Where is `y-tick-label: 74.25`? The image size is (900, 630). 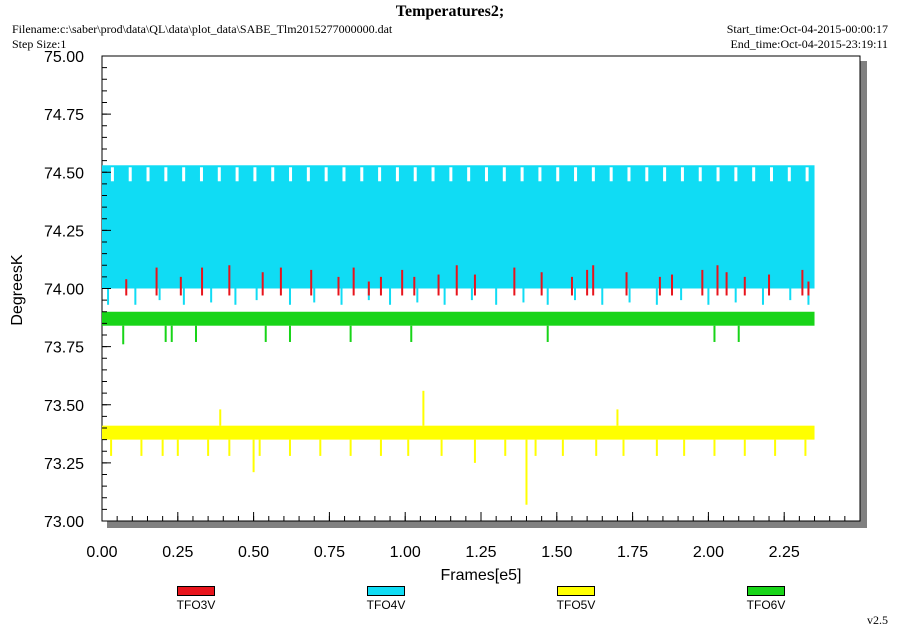
y-tick-label: 74.25 is located at coordinates (64, 231).